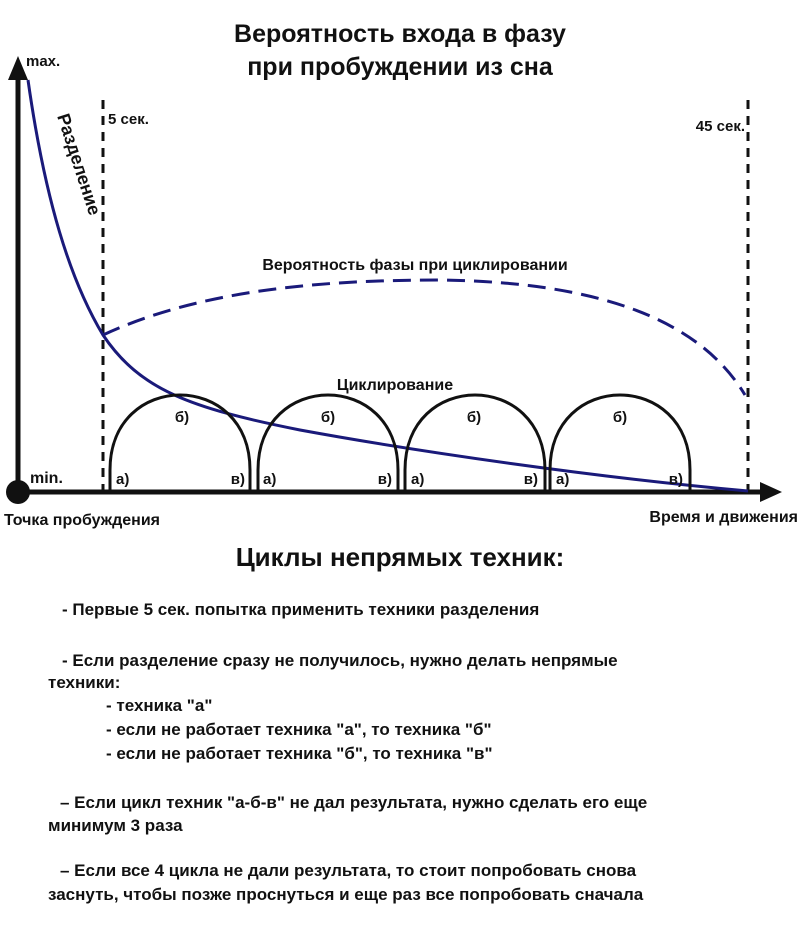 The image size is (800, 935). What do you see at coordinates (562, 479) in the screenshot?
I see `cycle-4-a-label: а)` at bounding box center [562, 479].